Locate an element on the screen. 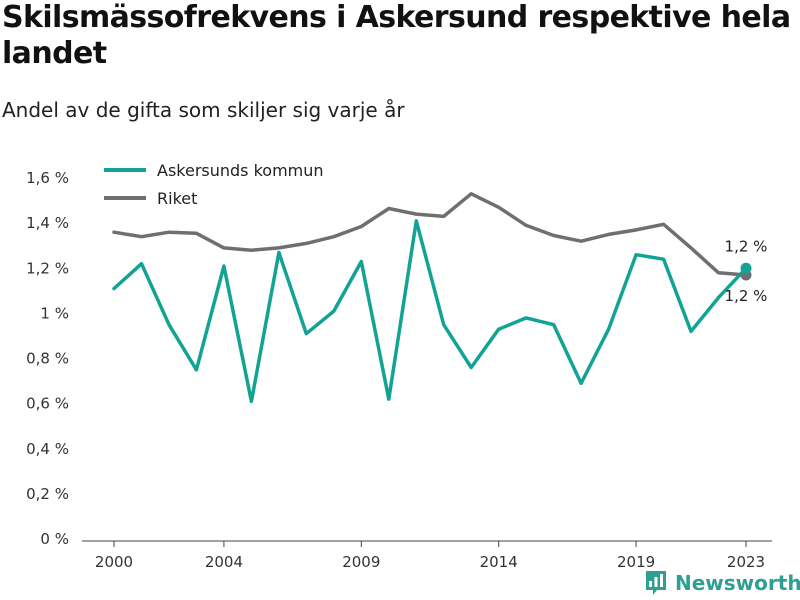  x-tick-label: 2009 is located at coordinates (361, 562).